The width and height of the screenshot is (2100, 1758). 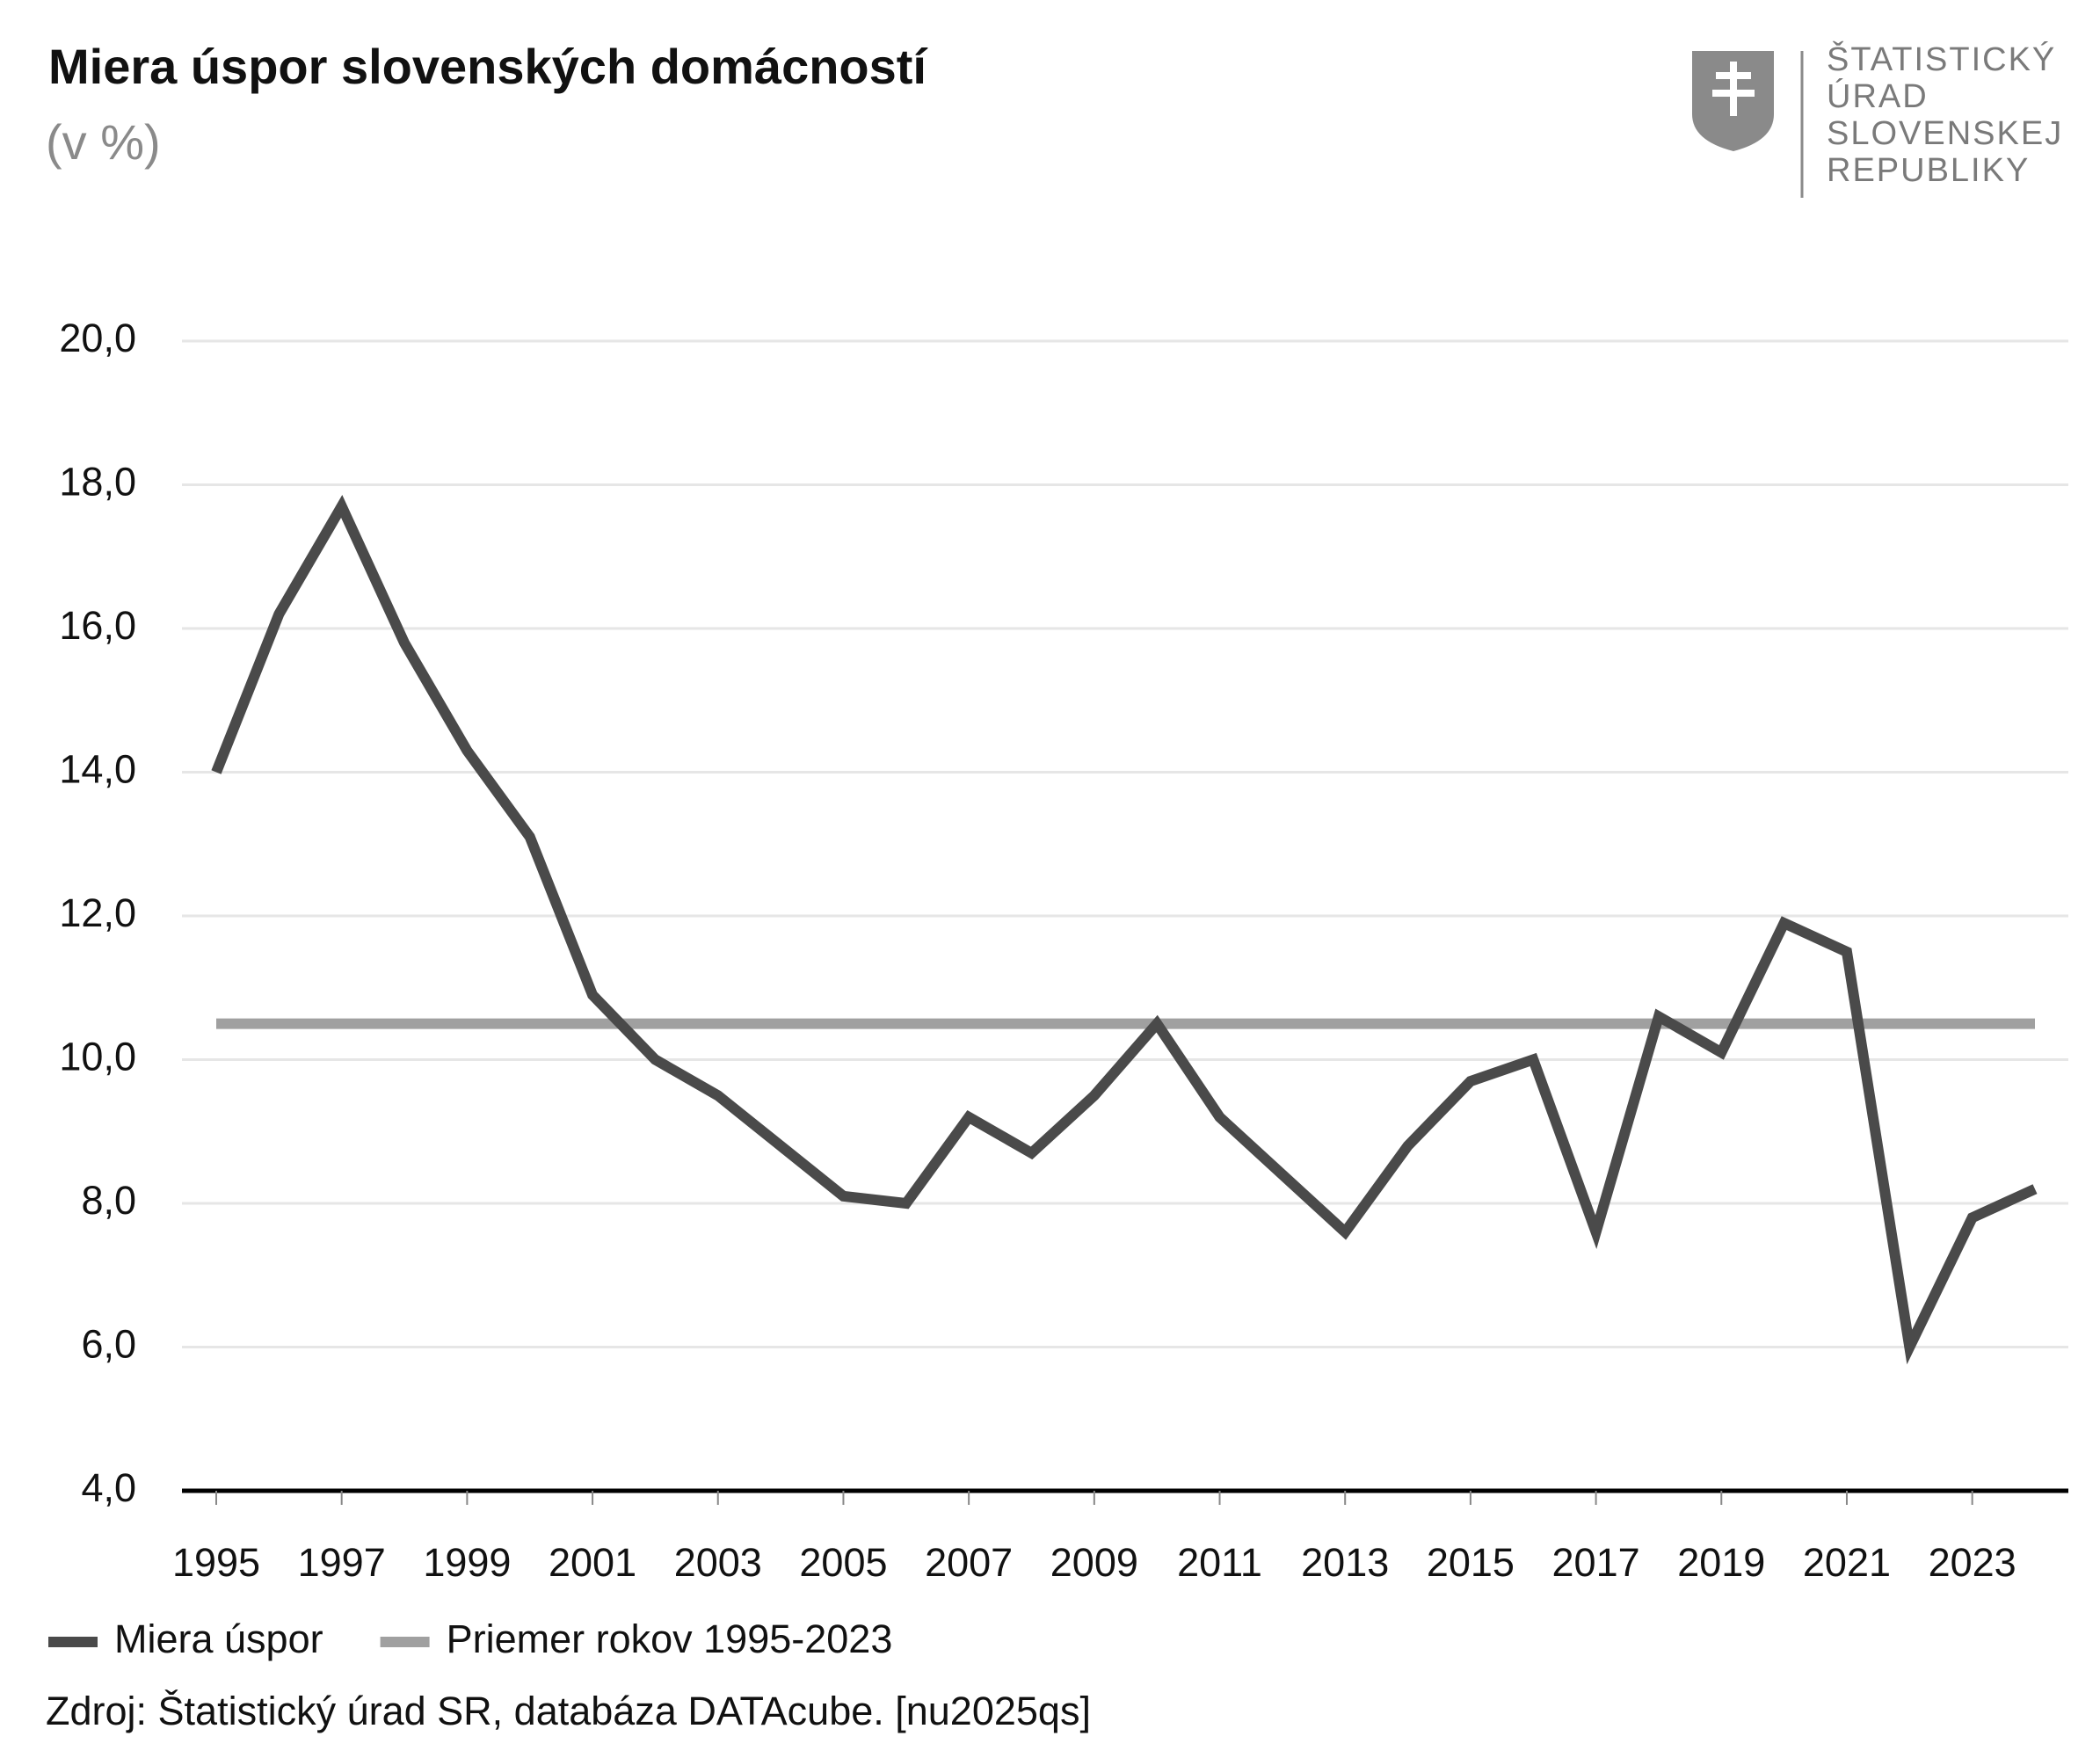 What do you see at coordinates (1094, 1562) in the screenshot?
I see `x-tick-label: 2009` at bounding box center [1094, 1562].